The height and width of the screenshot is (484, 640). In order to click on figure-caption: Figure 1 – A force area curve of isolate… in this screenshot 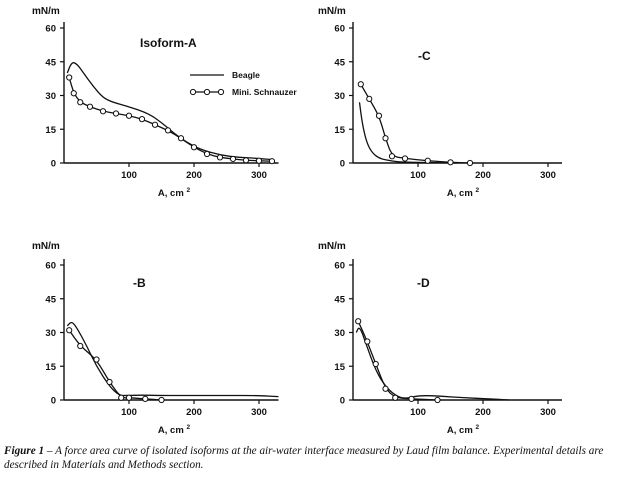, I will do `click(320, 458)`.